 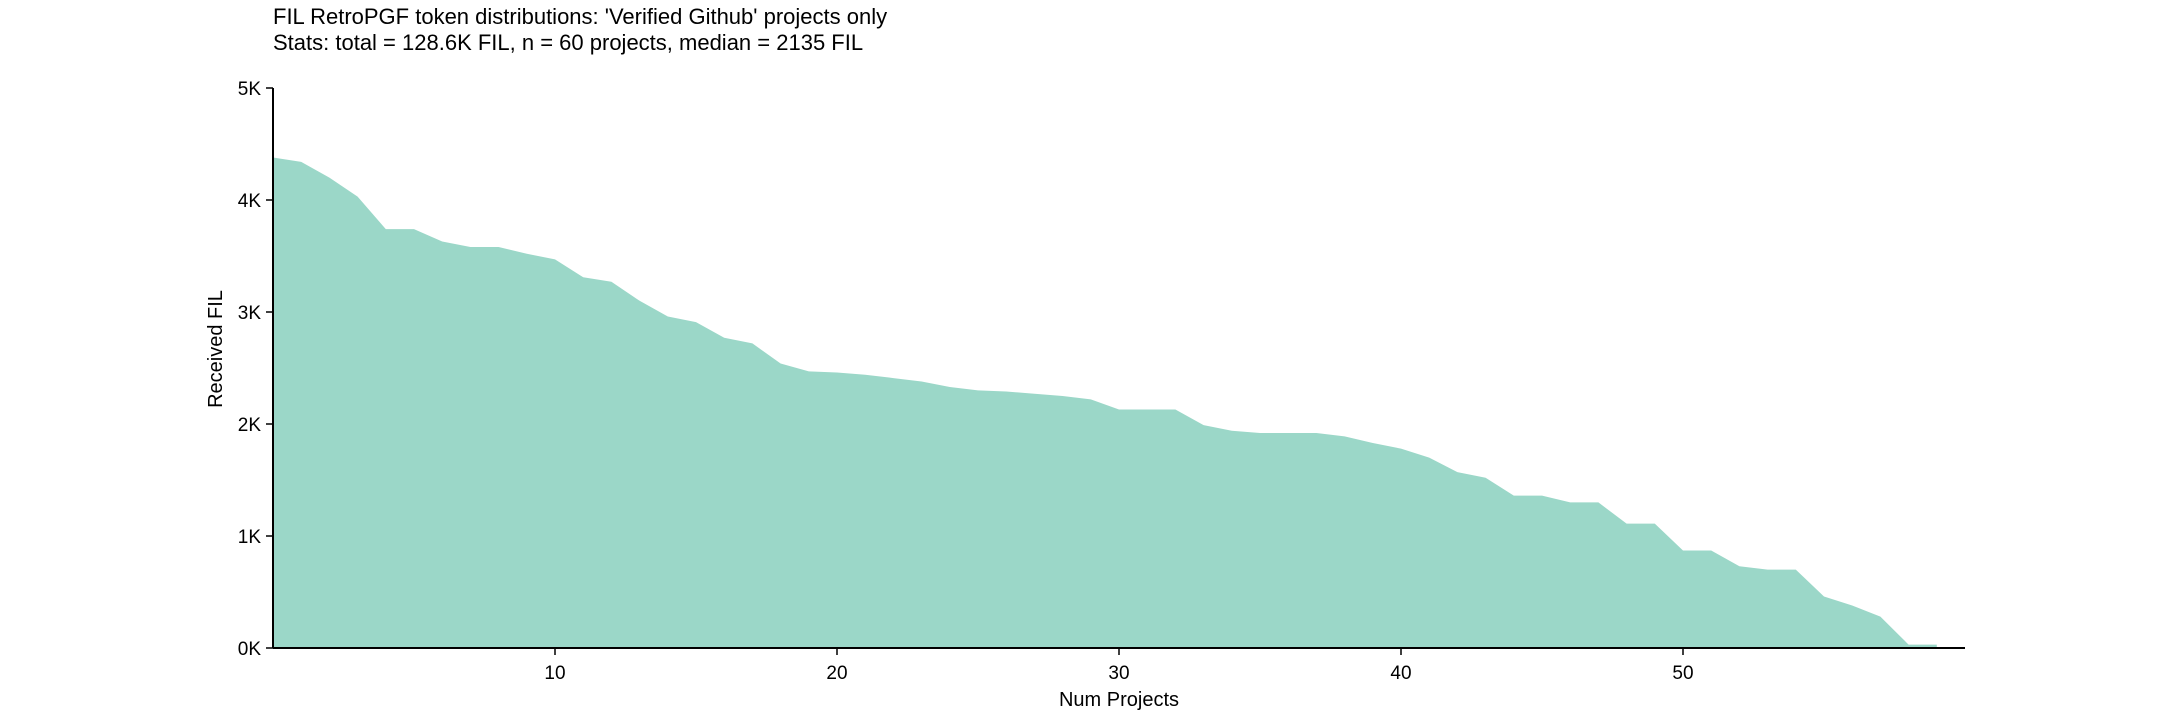 What do you see at coordinates (250, 537) in the screenshot?
I see `y-tick-label: 1K` at bounding box center [250, 537].